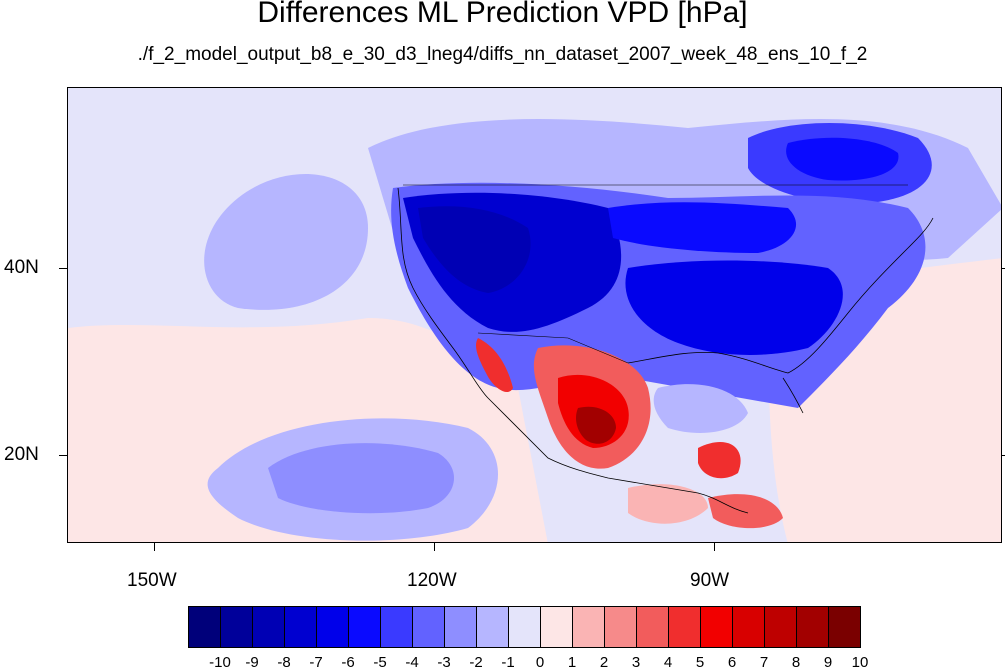 The height and width of the screenshot is (672, 1005). I want to click on colorbar-label: -5, so click(380, 662).